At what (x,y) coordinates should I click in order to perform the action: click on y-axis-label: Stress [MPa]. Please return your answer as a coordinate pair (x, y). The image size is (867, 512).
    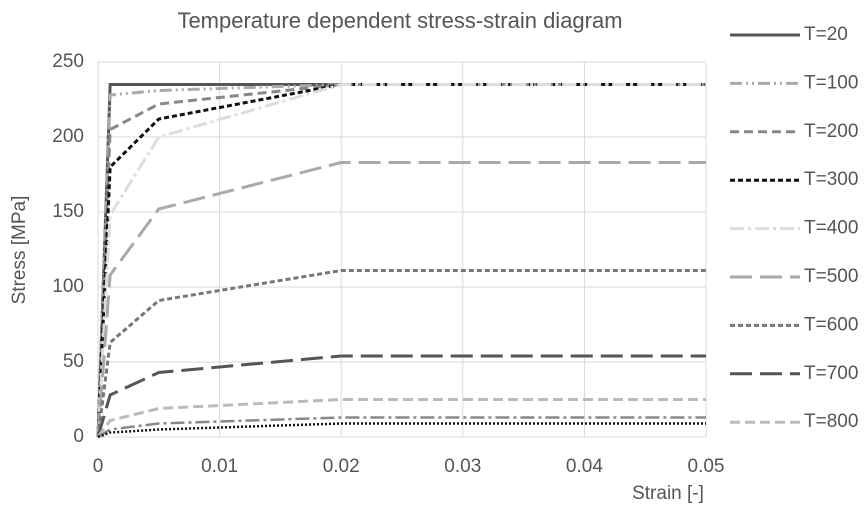
    Looking at the image, I should click on (19, 250).